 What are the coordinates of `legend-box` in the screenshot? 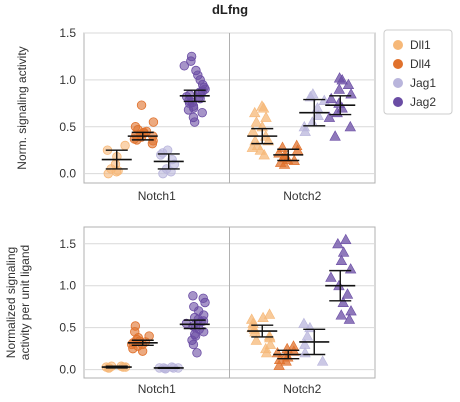 It's located at (418, 72).